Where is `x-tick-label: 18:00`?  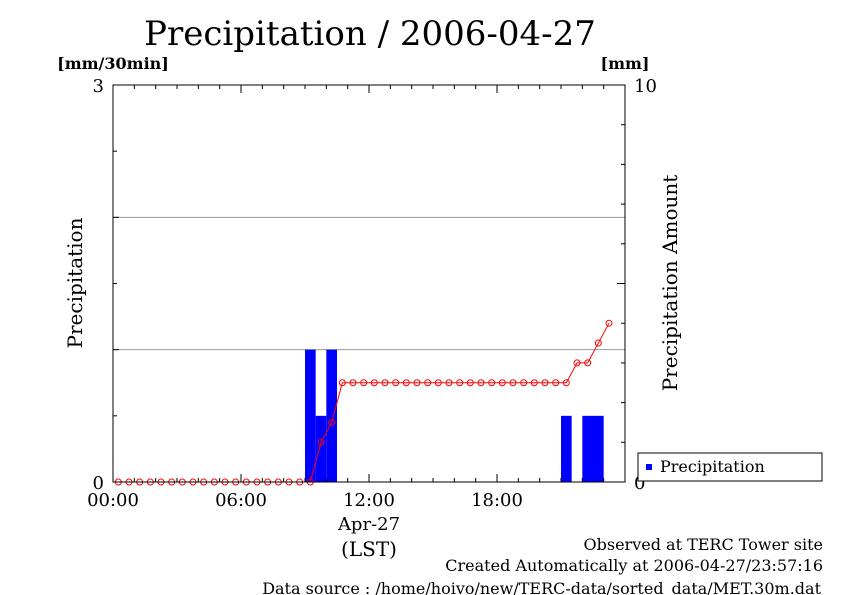
x-tick-label: 18:00 is located at coordinates (497, 500).